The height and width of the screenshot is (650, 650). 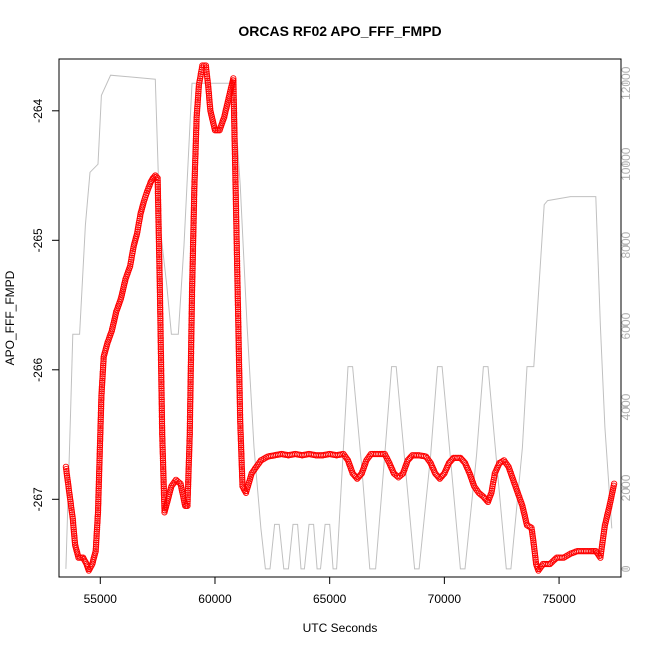 What do you see at coordinates (626, 244) in the screenshot?
I see `y2-tick-label: 8000` at bounding box center [626, 244].